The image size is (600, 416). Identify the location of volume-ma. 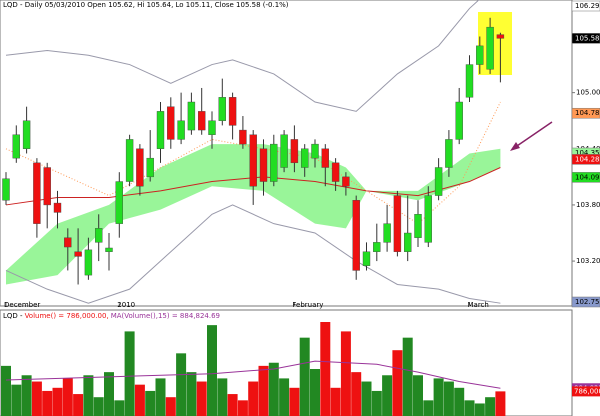
(253, 374).